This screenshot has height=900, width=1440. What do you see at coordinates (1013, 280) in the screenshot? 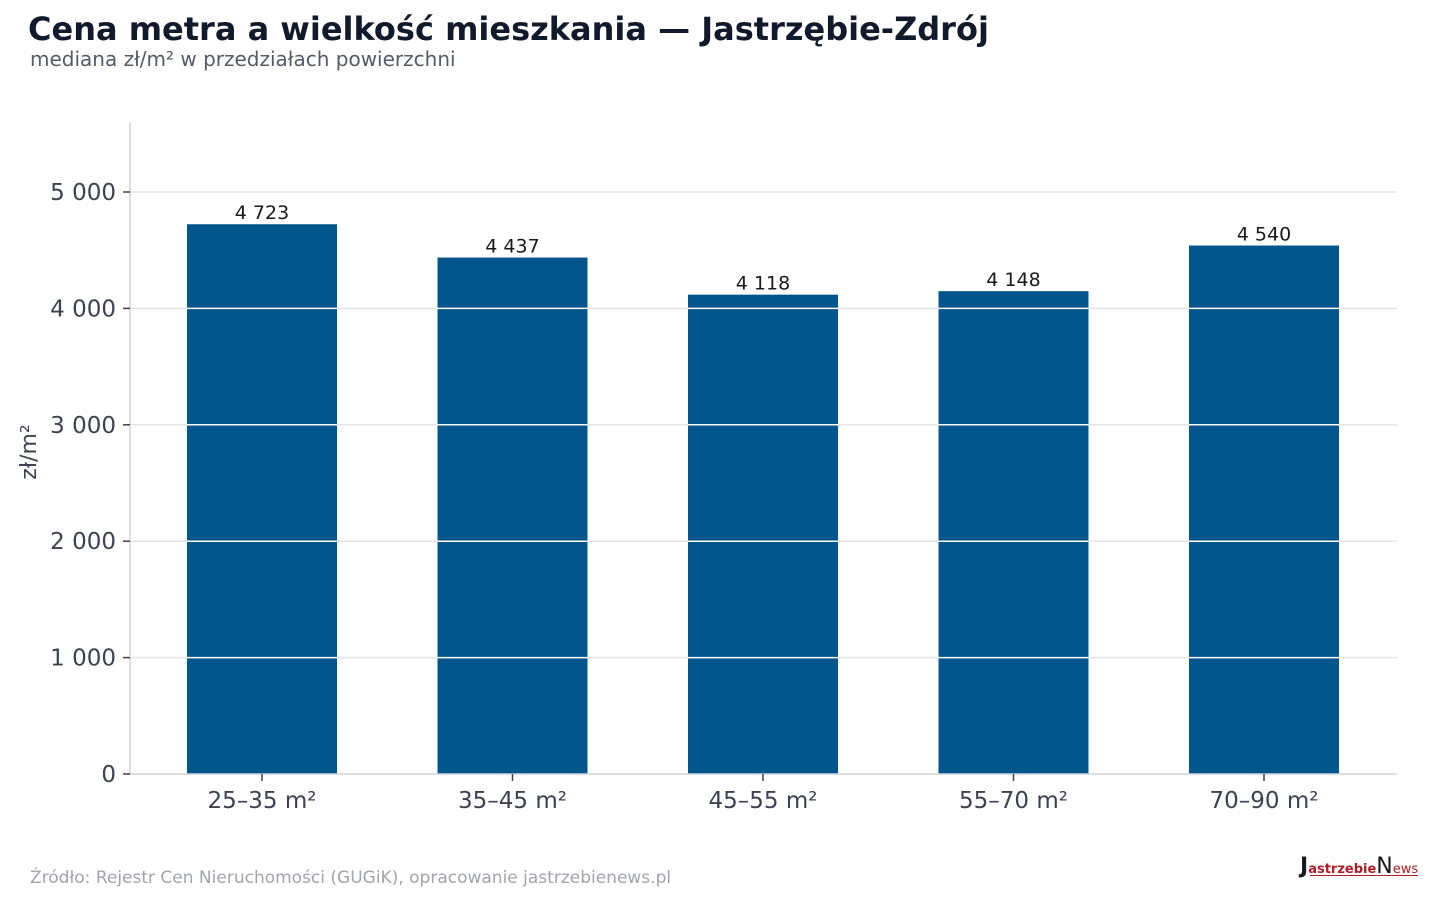
I see `value-label: 4 148` at bounding box center [1013, 280].